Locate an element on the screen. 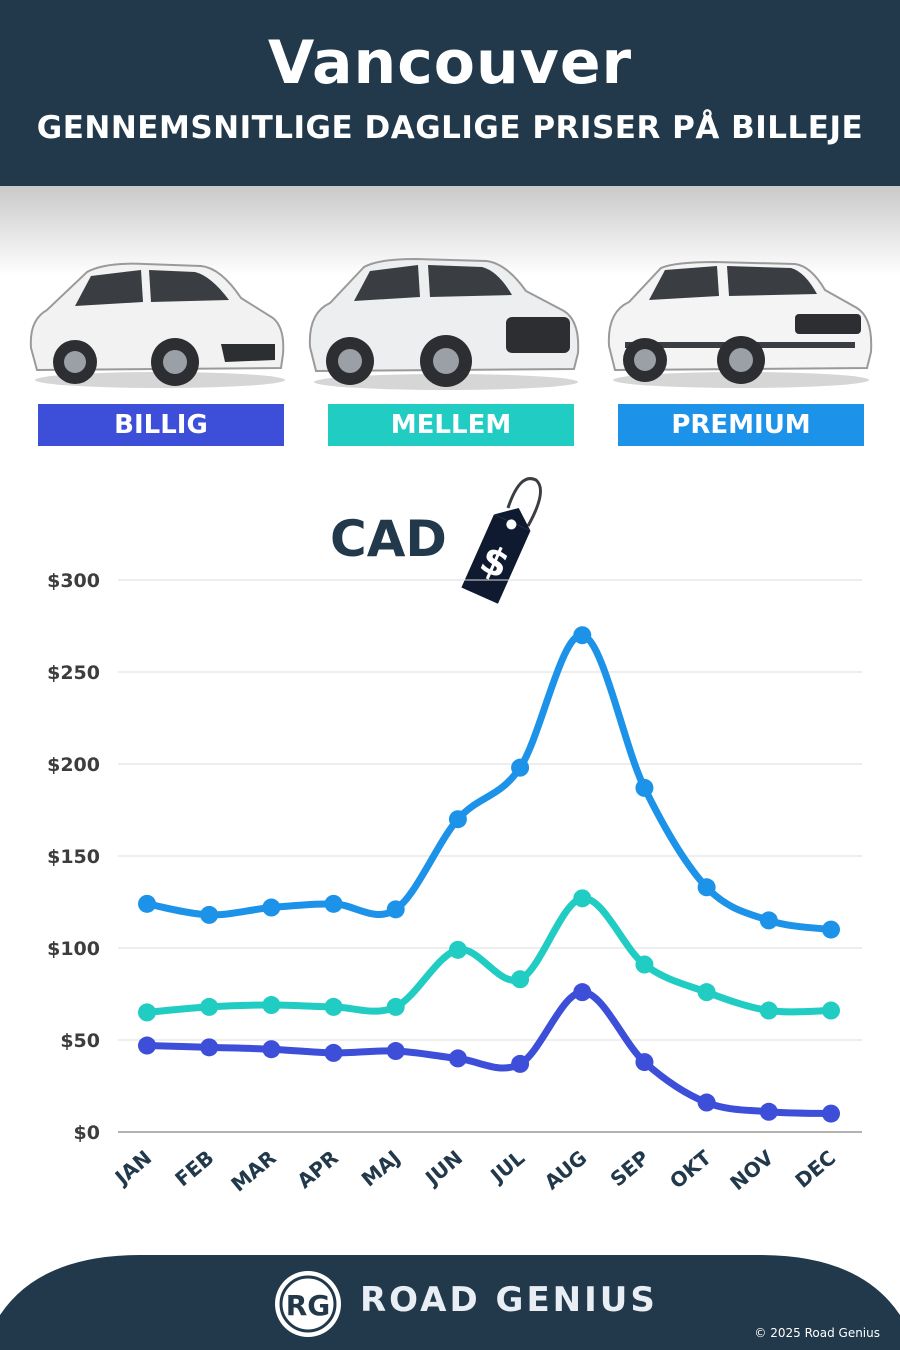 The height and width of the screenshot is (1350, 900). x-tick-label: MAJ is located at coordinates (381, 1168).